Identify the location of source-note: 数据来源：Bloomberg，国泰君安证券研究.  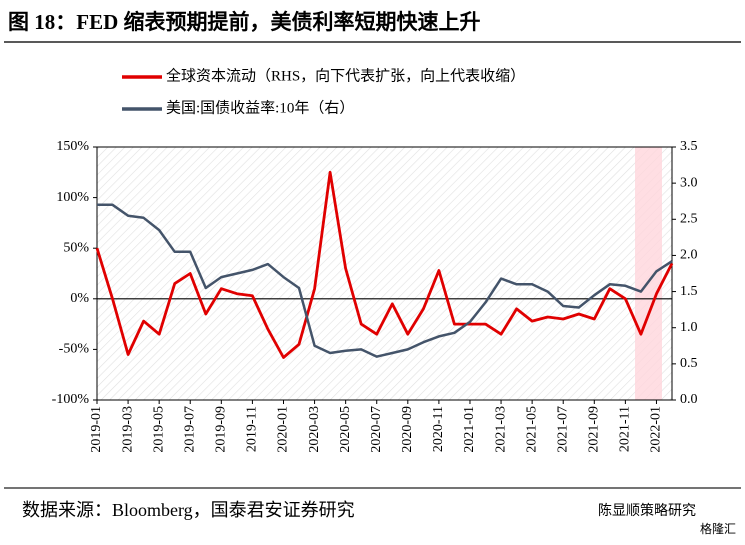
(188, 510).